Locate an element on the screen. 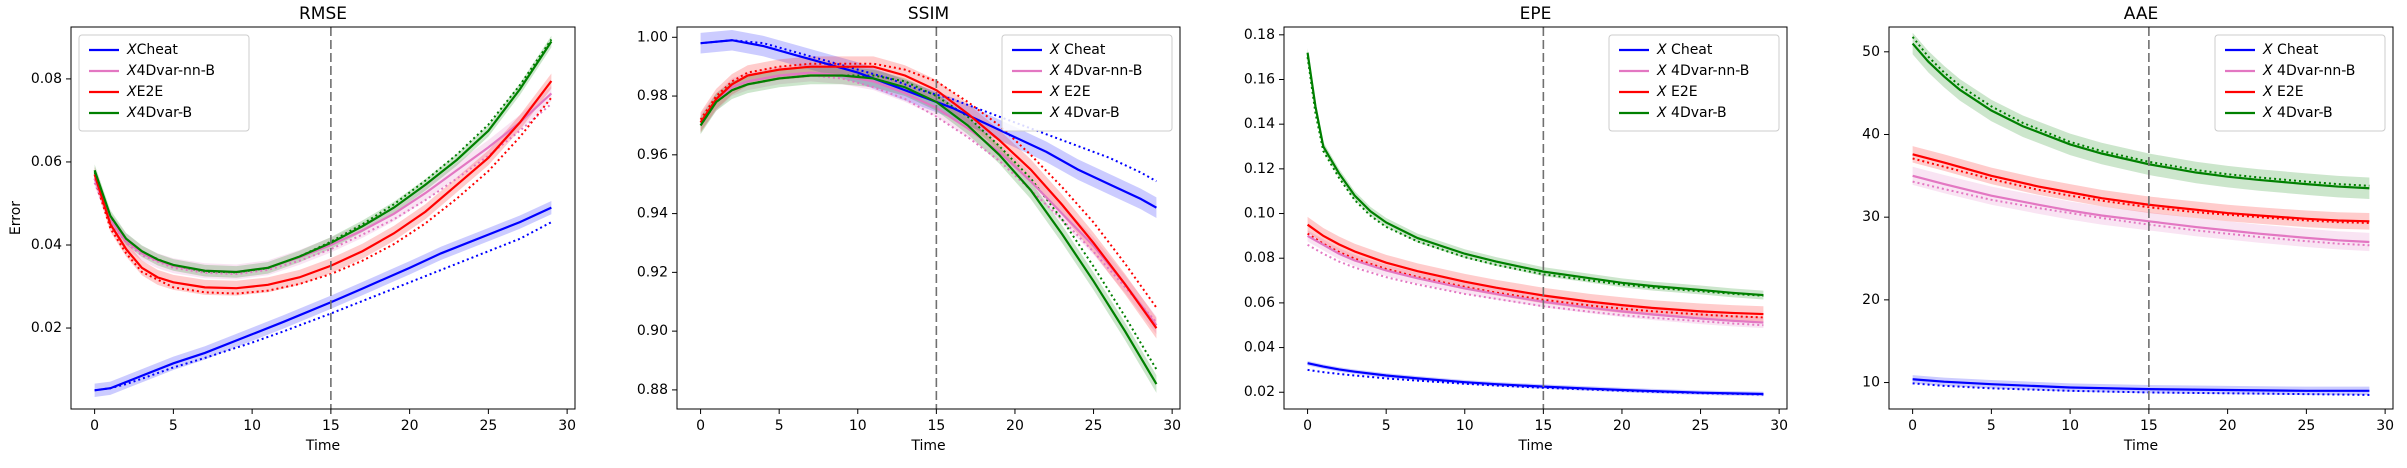 The image size is (2407, 468). legend-label: X4Dvar-B is located at coordinates (159, 113).